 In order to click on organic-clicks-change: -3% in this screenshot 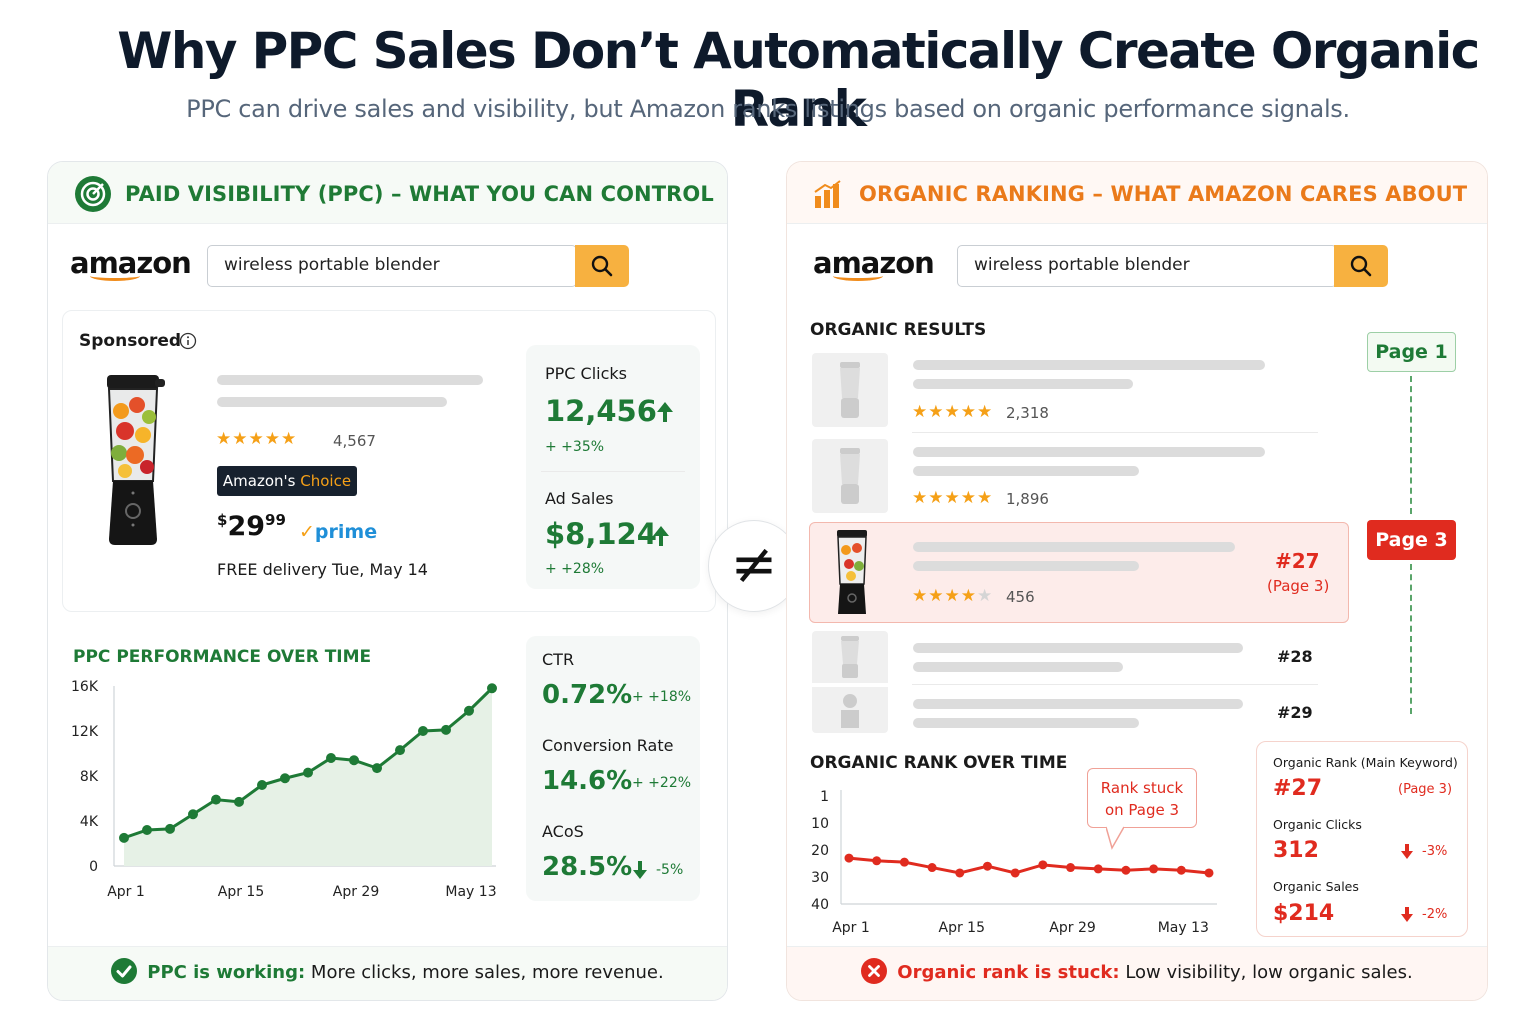, I will do `click(1435, 851)`.